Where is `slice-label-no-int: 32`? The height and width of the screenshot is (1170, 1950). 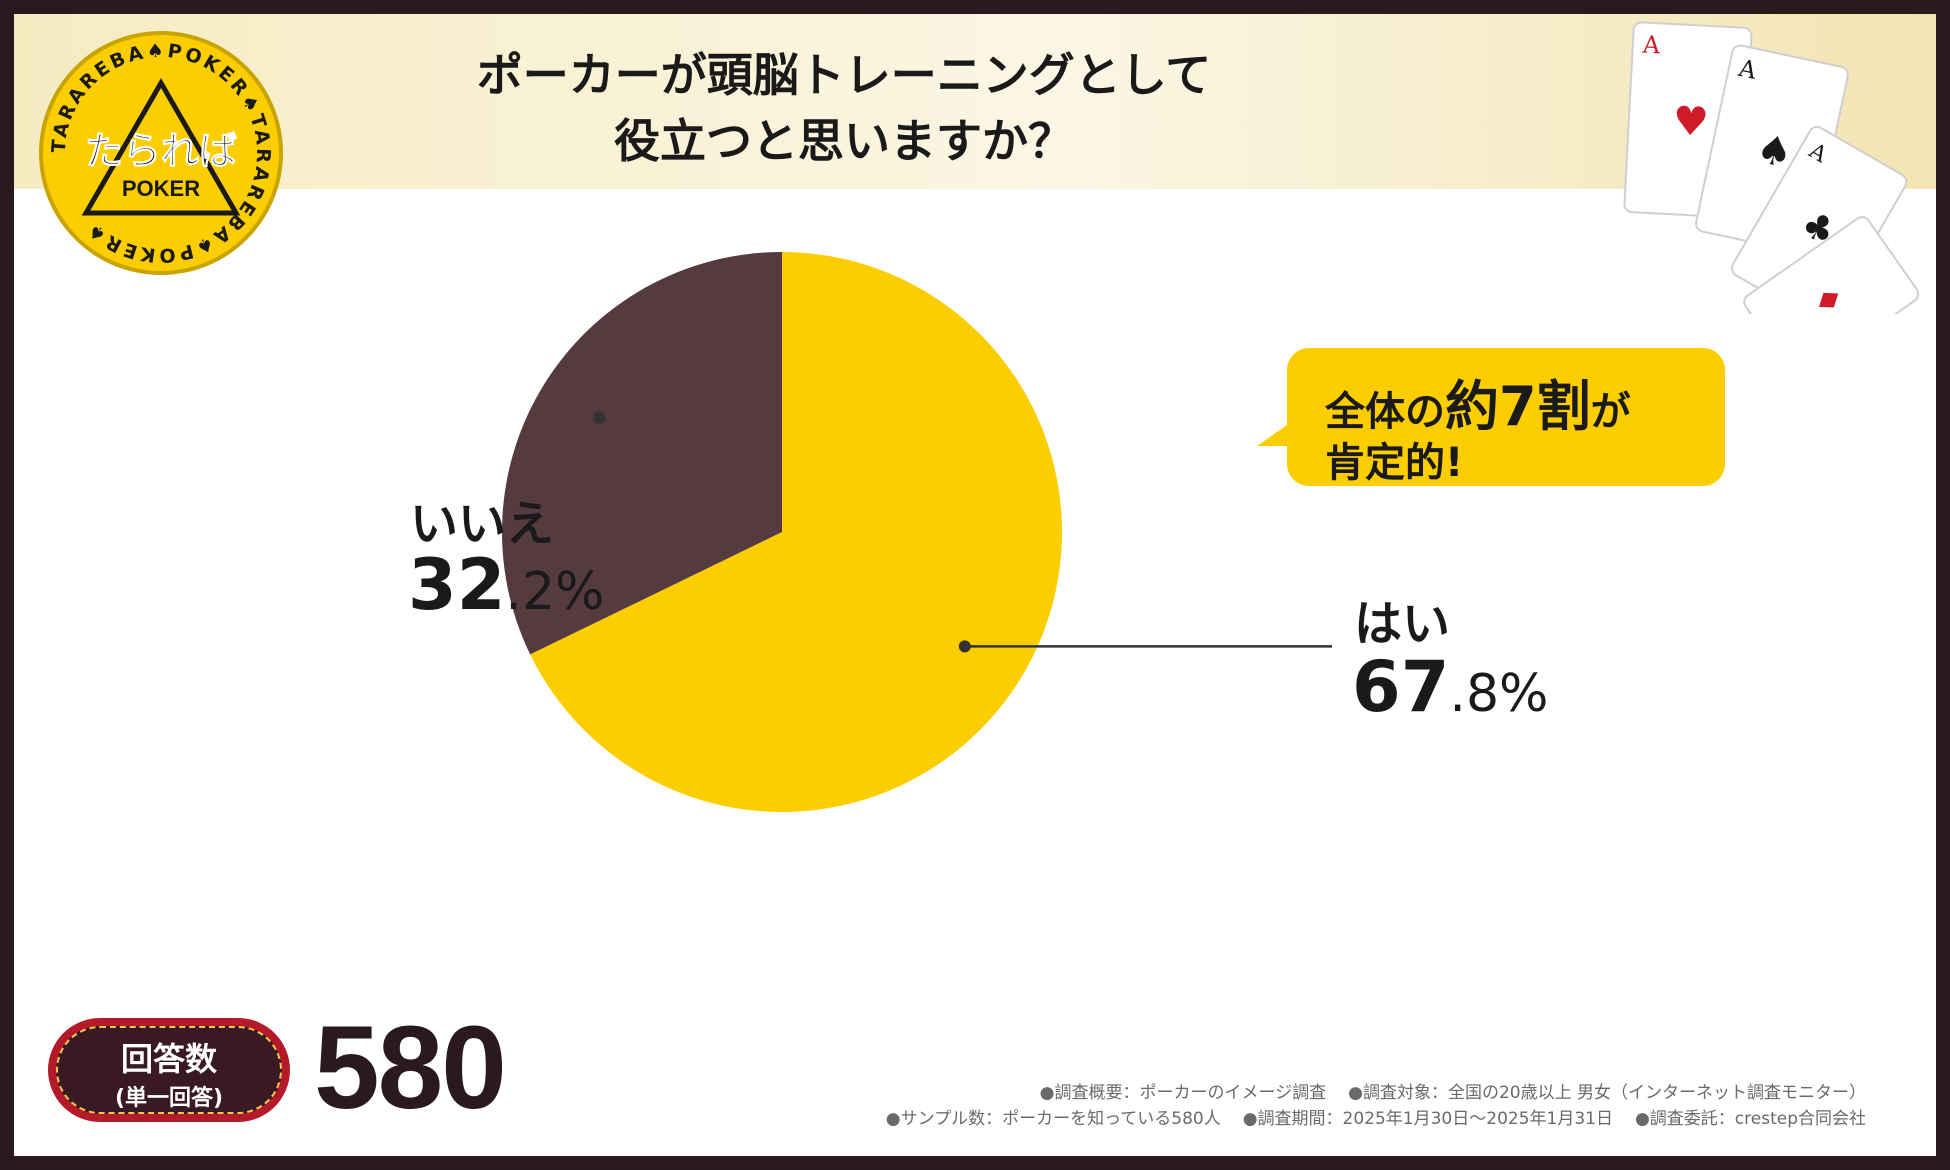 slice-label-no-int: 32 is located at coordinates (457, 585).